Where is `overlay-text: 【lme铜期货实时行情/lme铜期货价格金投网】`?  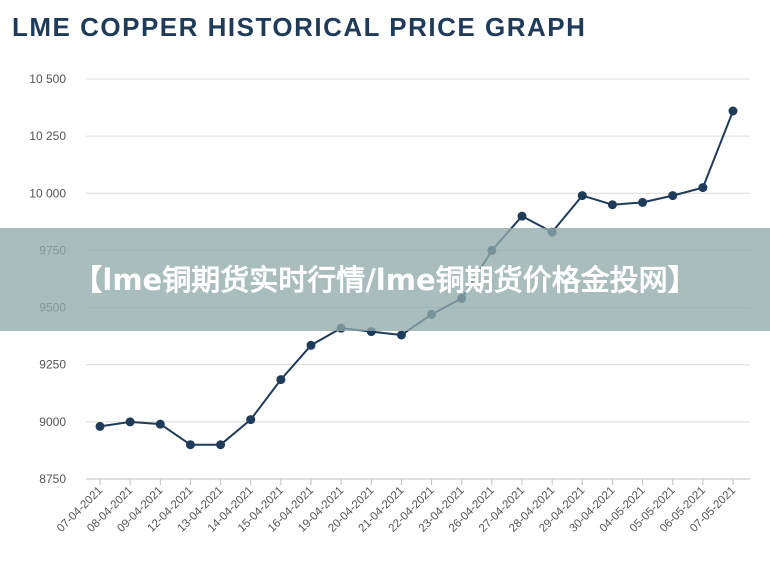 overlay-text: 【lme铜期货实时行情/lme铜期货价格金投网】 is located at coordinates (385, 279).